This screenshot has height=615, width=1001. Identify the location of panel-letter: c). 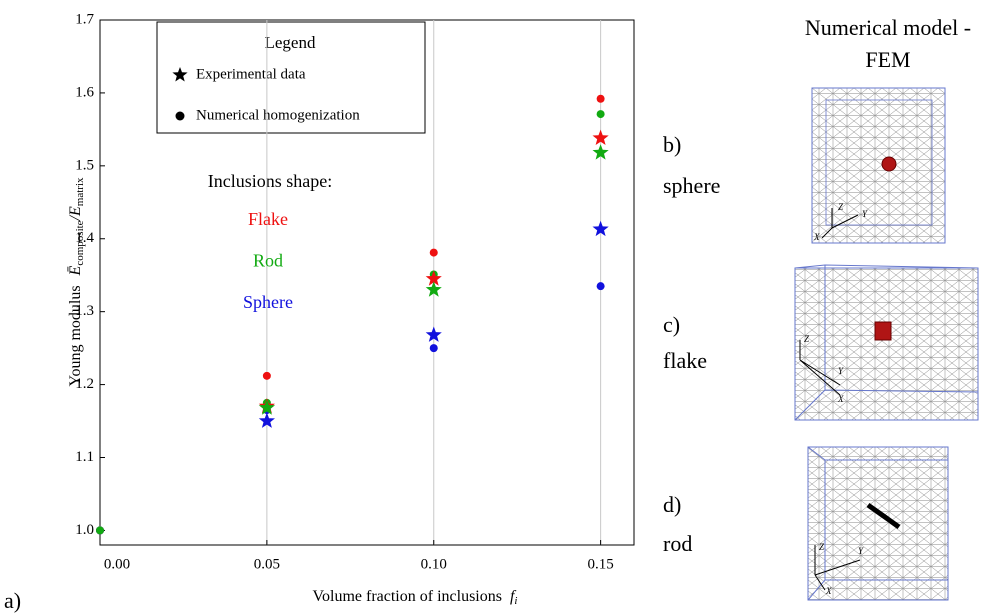
(671, 324).